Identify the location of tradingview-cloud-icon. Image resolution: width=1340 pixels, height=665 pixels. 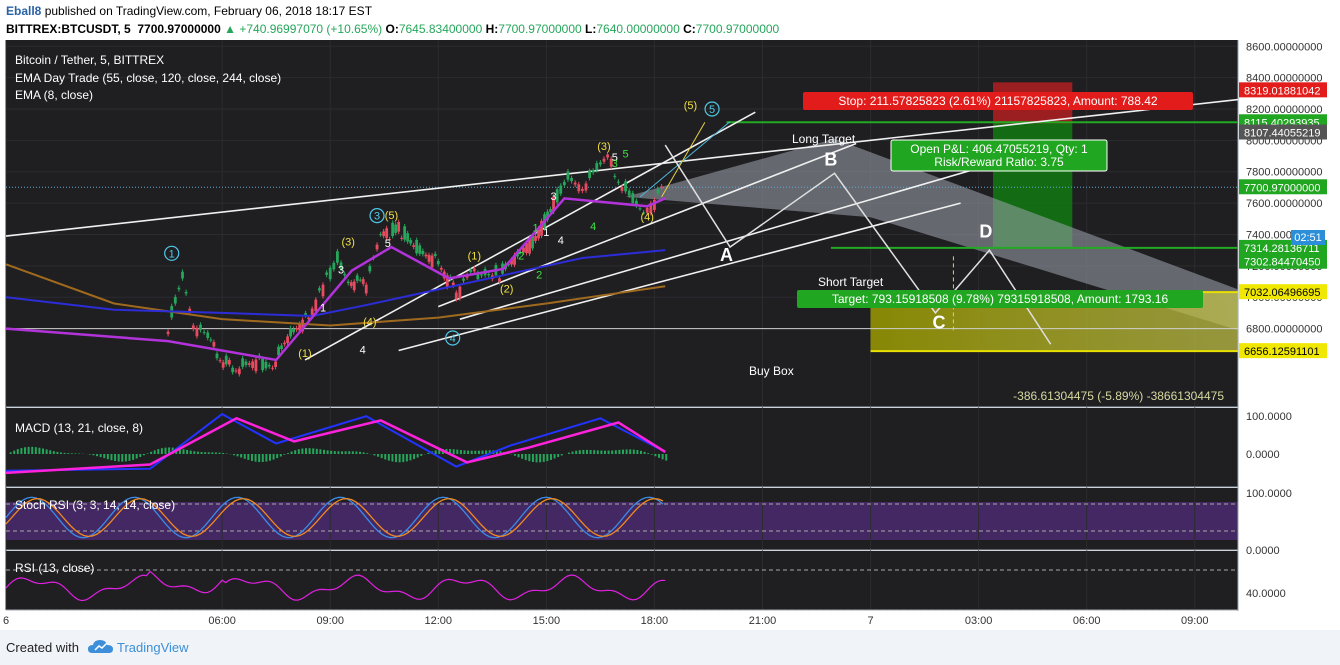
(100, 646).